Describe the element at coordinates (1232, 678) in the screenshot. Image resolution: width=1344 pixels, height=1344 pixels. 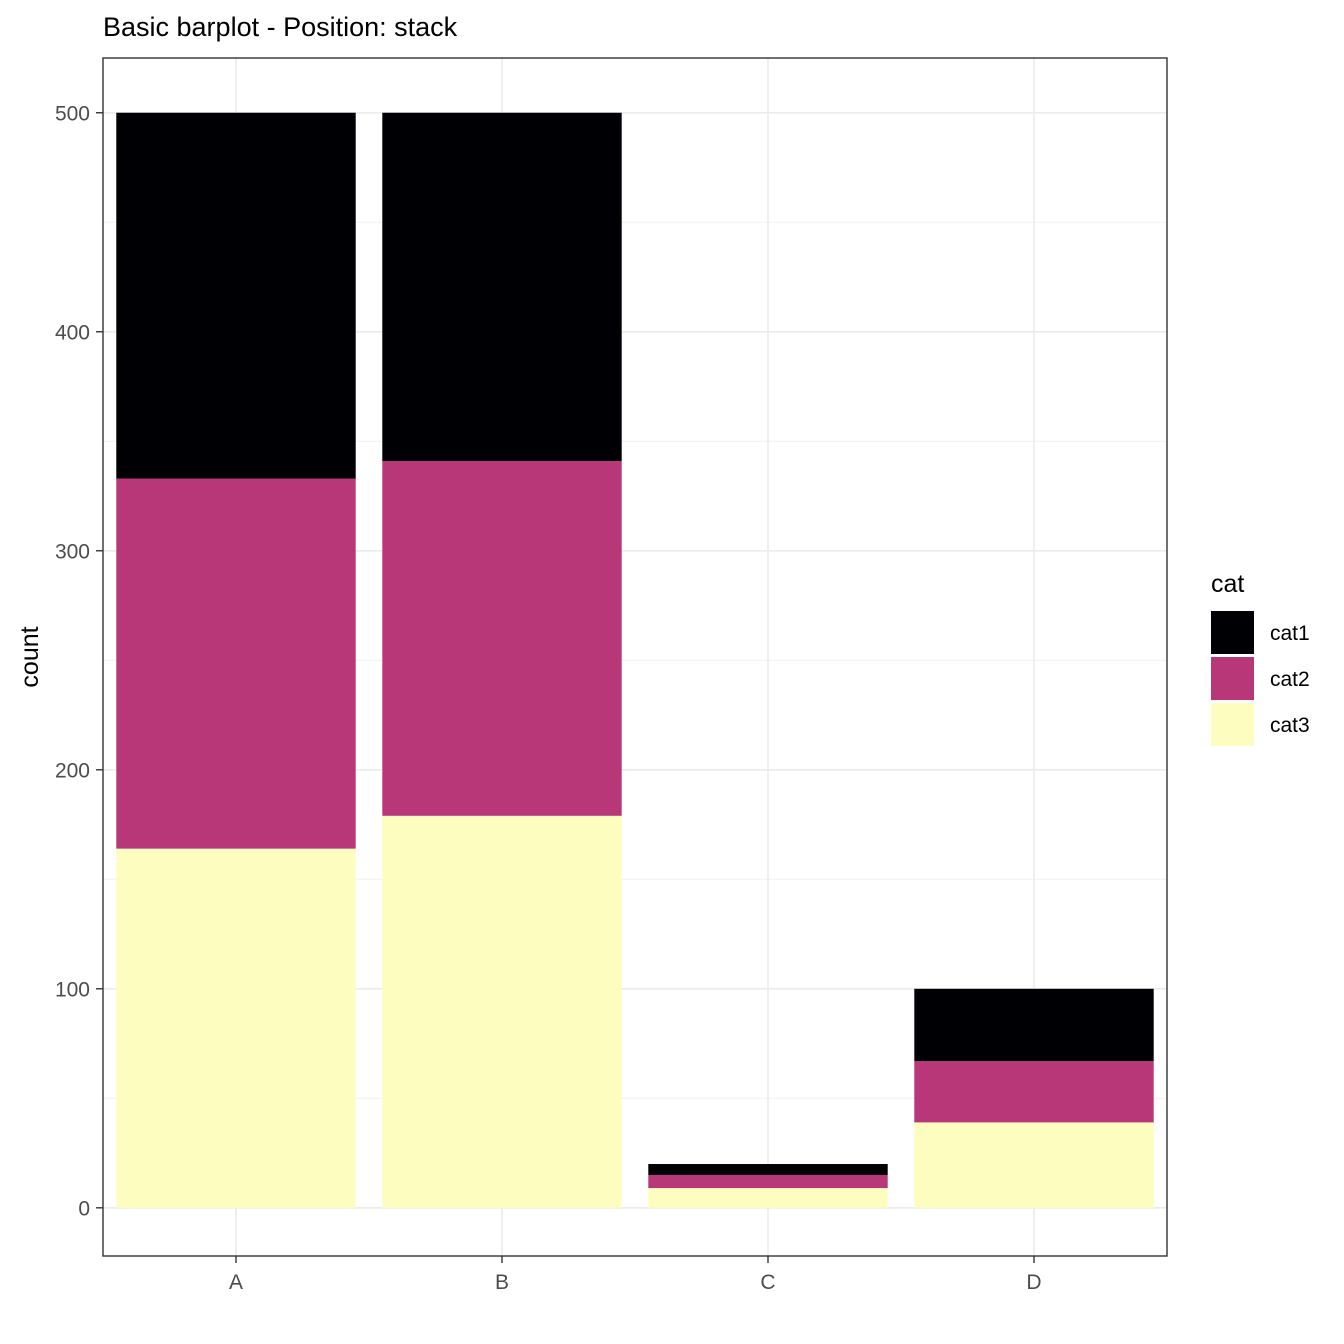
I see `legend-key-cat2` at that location.